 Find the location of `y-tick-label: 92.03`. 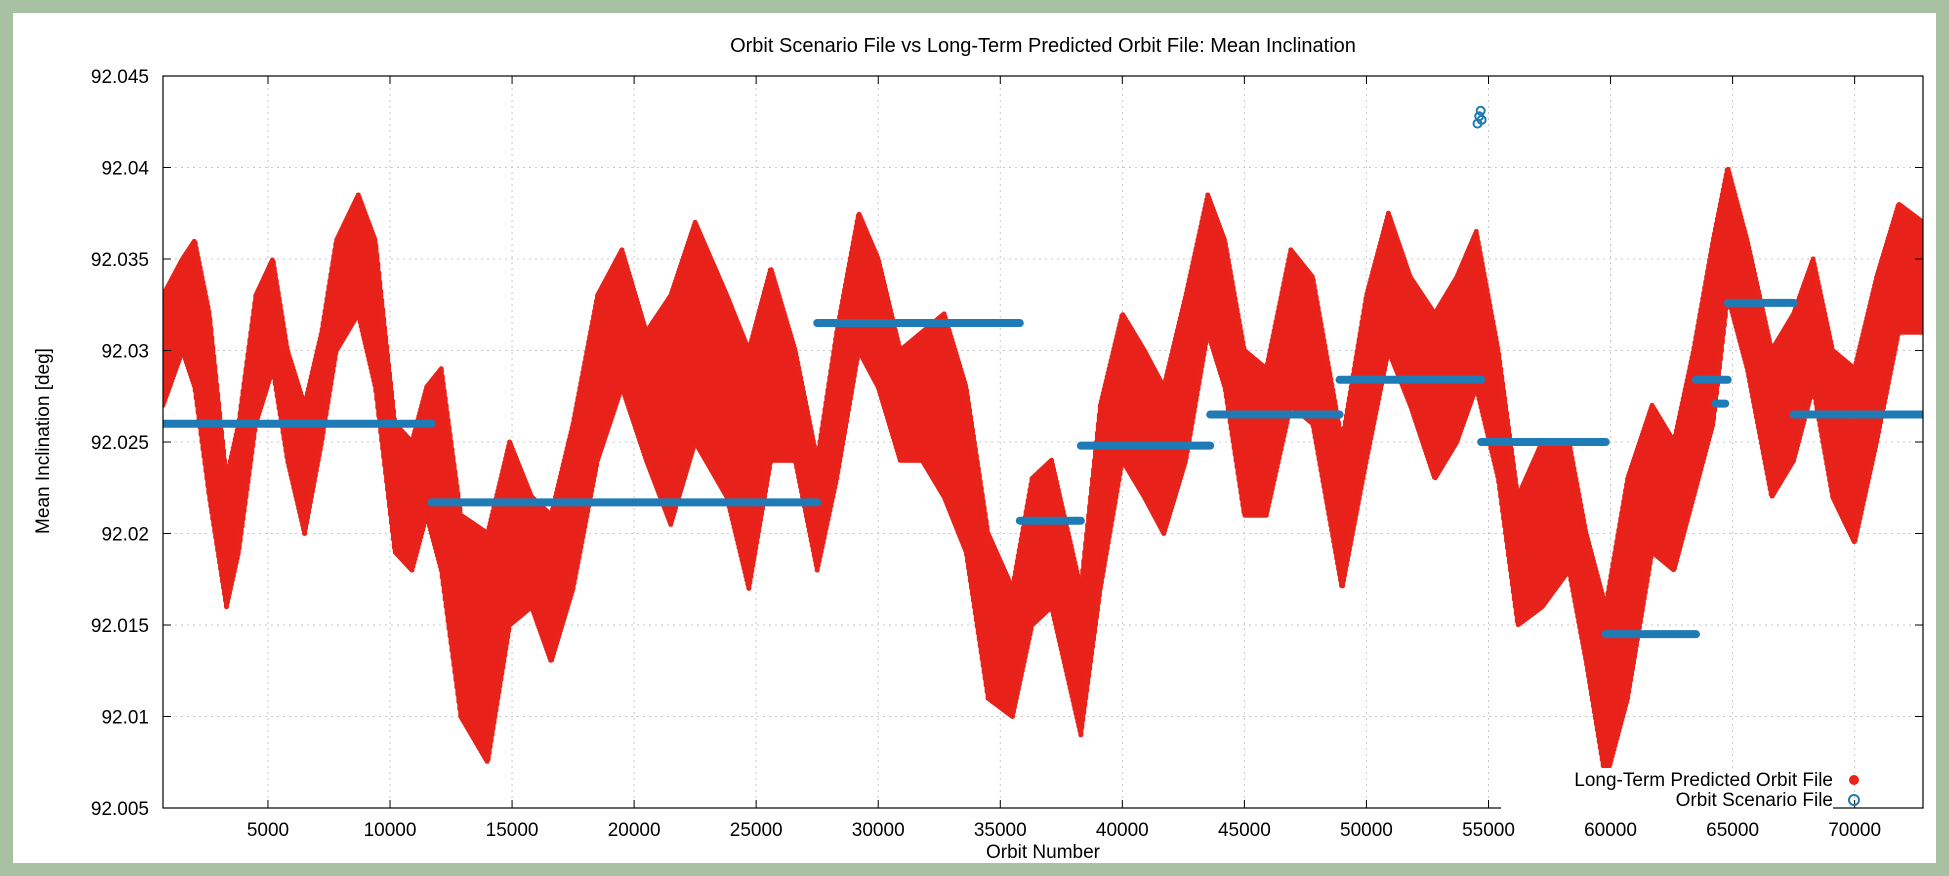

y-tick-label: 92.03 is located at coordinates (125, 352).